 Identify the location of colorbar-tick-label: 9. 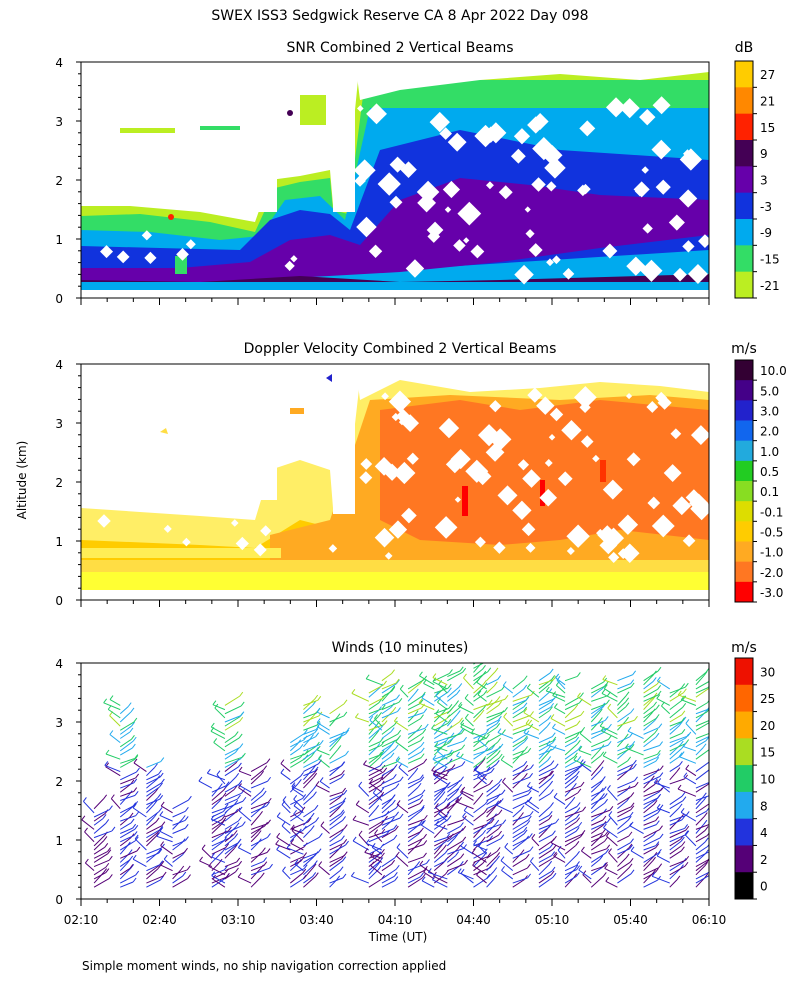
(764, 154).